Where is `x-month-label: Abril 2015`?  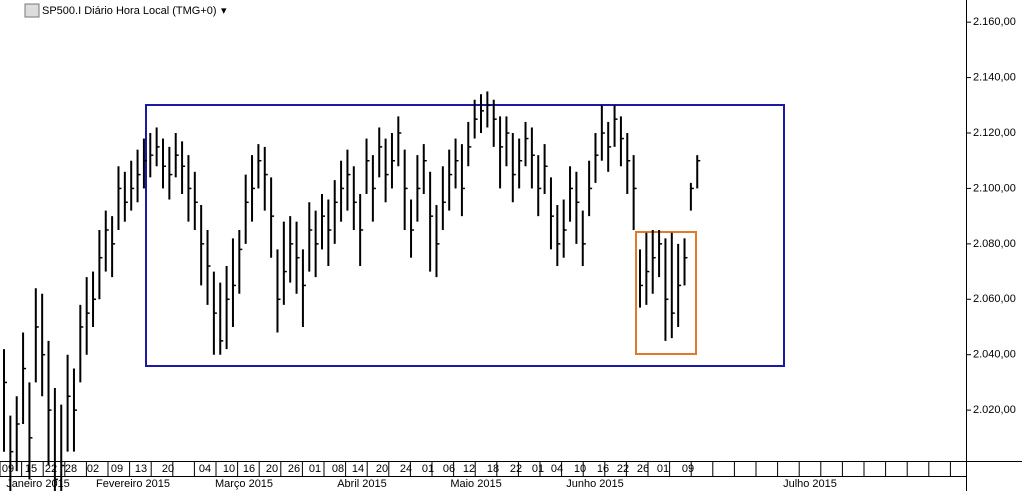 x-month-label: Abril 2015 is located at coordinates (362, 484).